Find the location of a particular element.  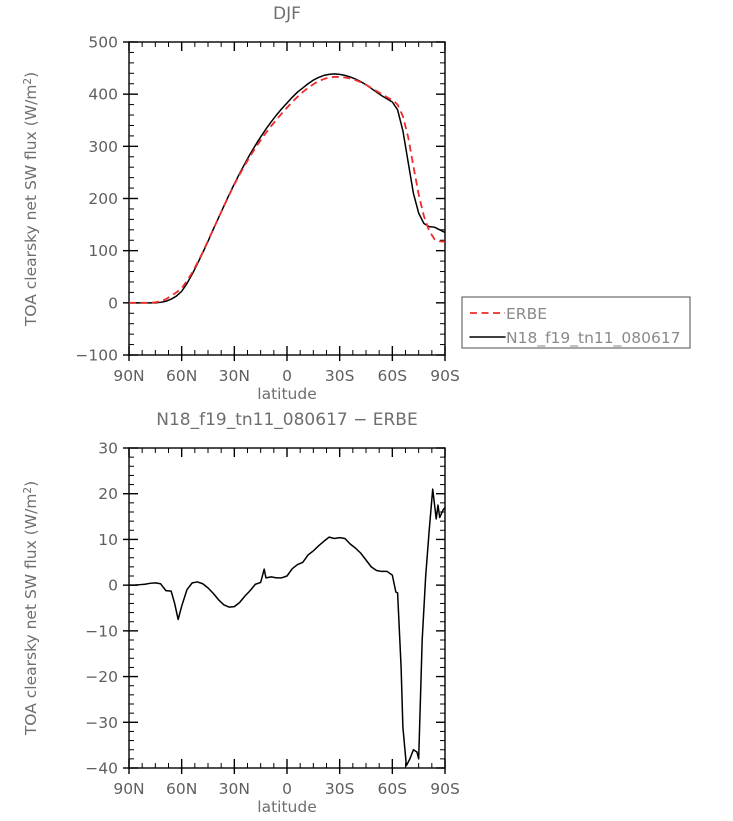

y-tick-label: 200 is located at coordinates (103, 199).